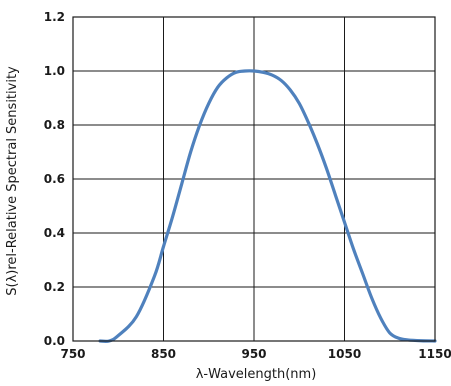  What do you see at coordinates (12, 181) in the screenshot?
I see `y-axis-title: S(λ)rel-Relative Spectral Sensitivity` at bounding box center [12, 181].